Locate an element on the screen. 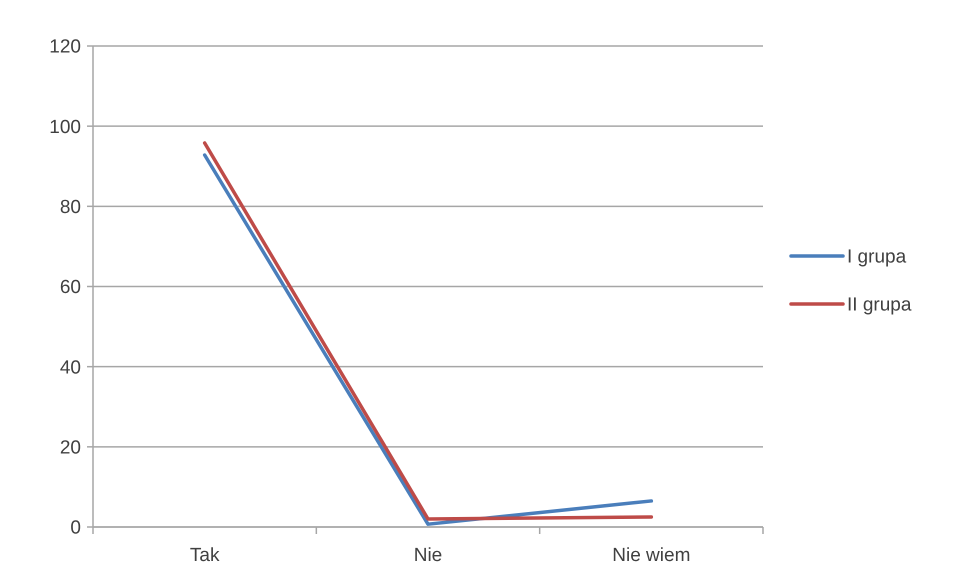  x-tick-label: Tak is located at coordinates (205, 555).